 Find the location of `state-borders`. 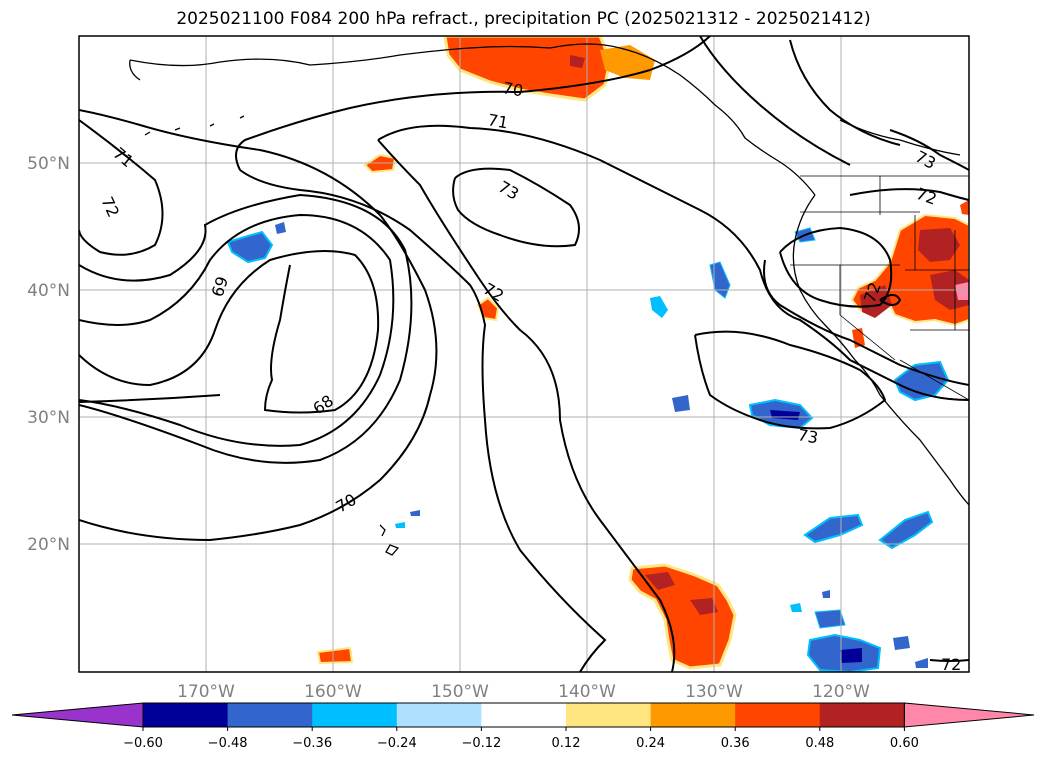

state-borders is located at coordinates (879, 288).